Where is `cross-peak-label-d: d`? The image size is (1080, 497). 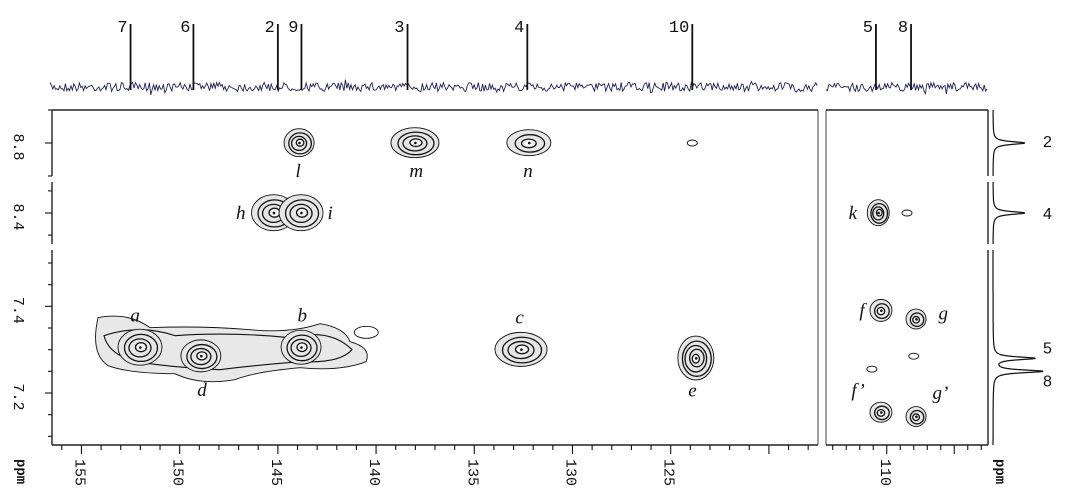
cross-peak-label-d: d is located at coordinates (202, 390).